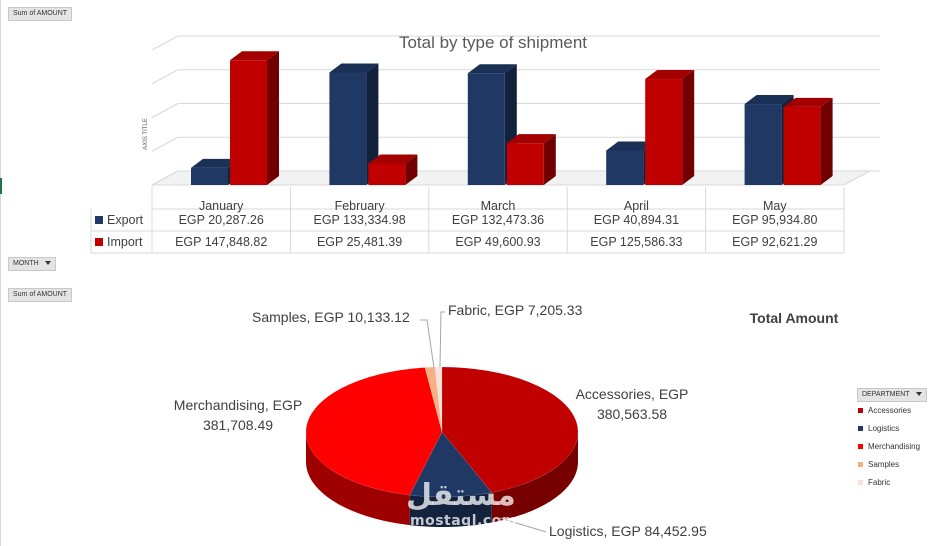  Describe the element at coordinates (497, 242) in the screenshot. I see `data-label: EGP 49,600.93` at that location.